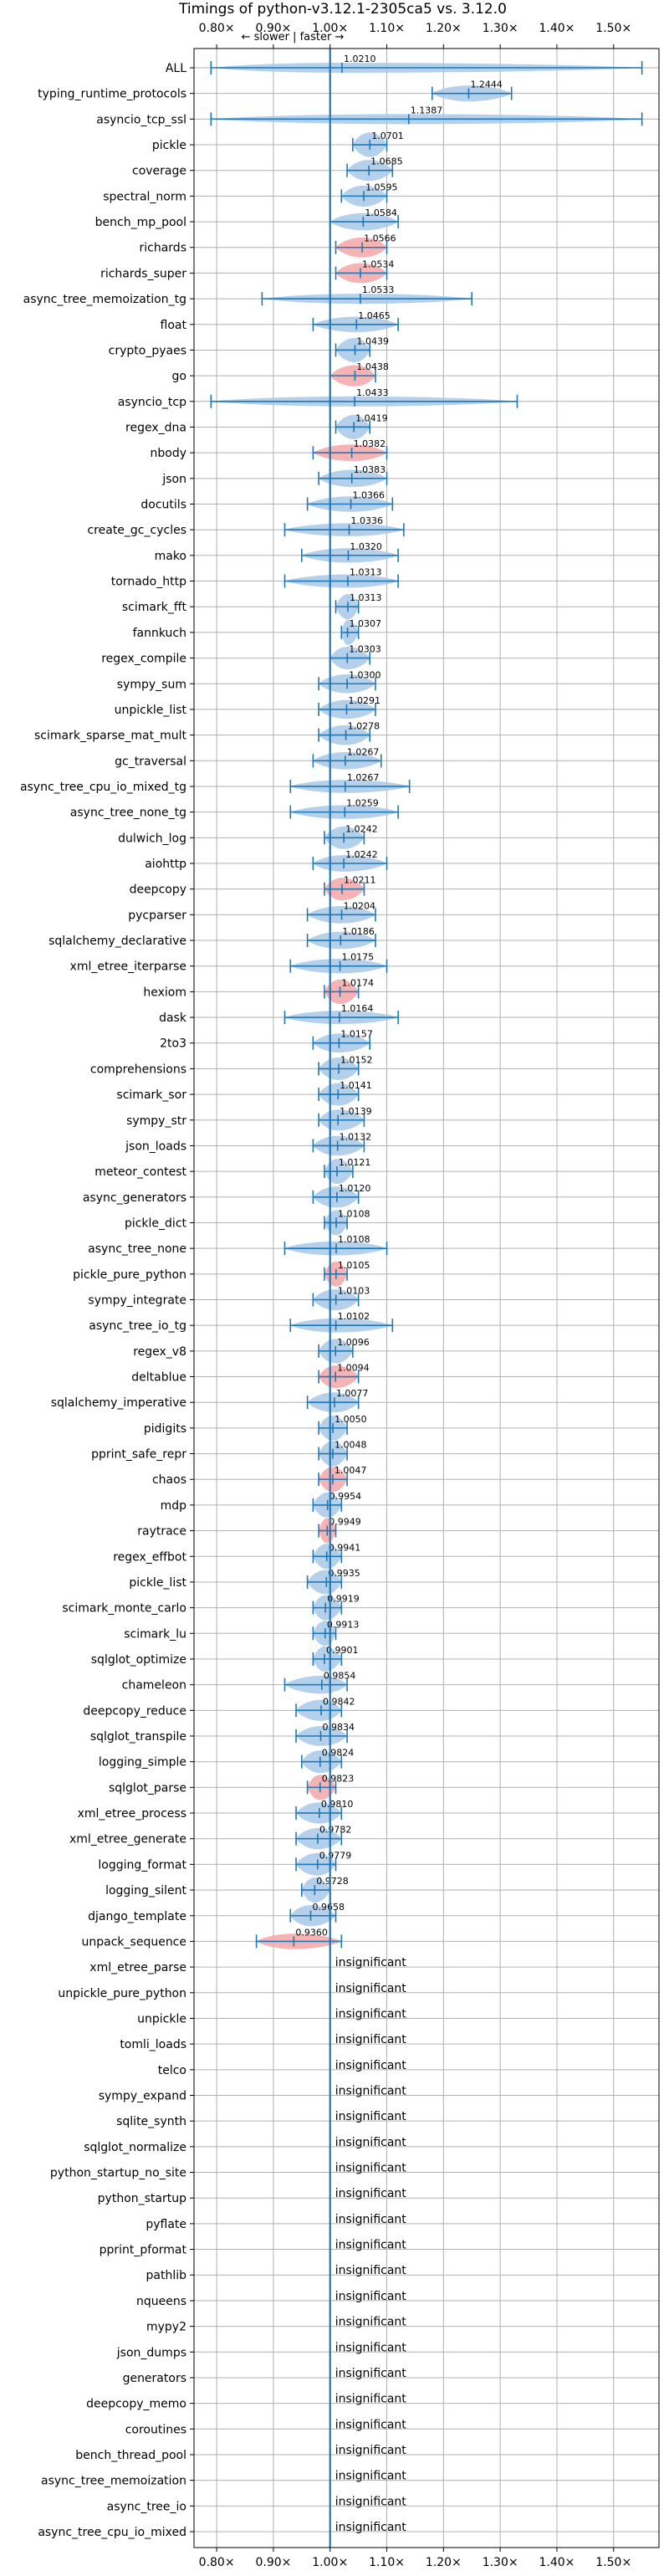  What do you see at coordinates (148, 351) in the screenshot?
I see `benchmark-label: crypto_pyaes` at bounding box center [148, 351].